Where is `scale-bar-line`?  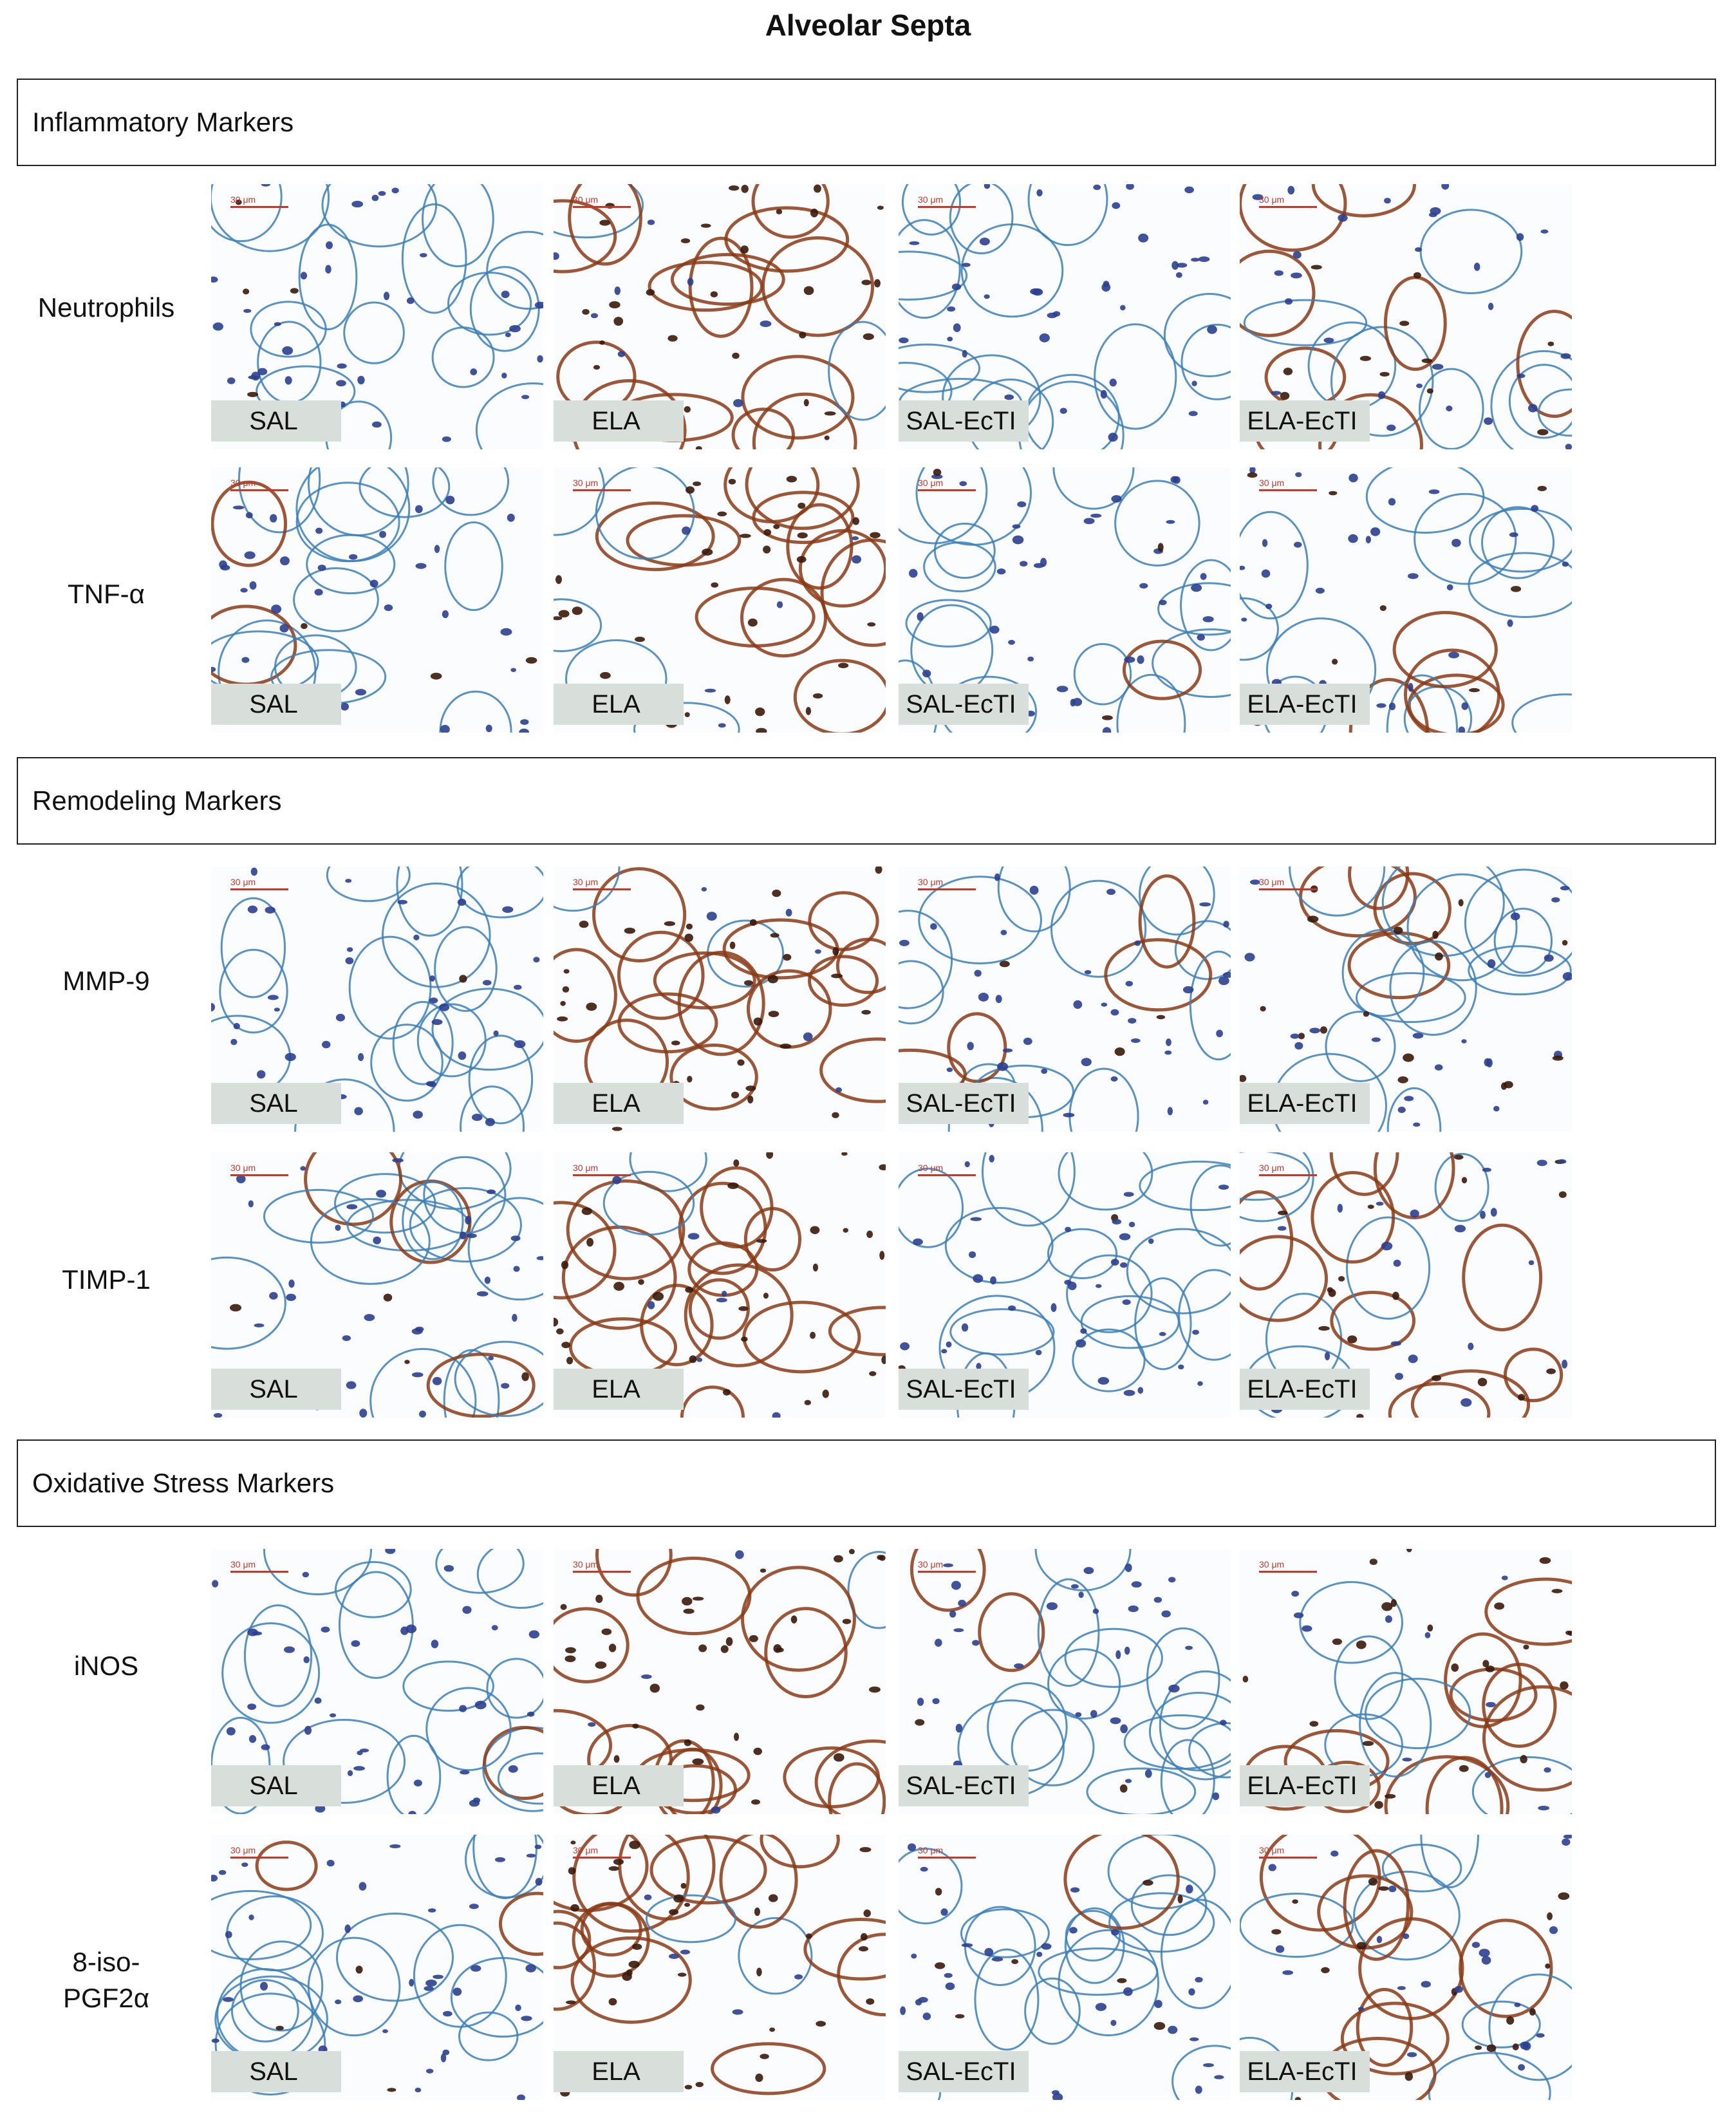
scale-bar-line is located at coordinates (1288, 1175).